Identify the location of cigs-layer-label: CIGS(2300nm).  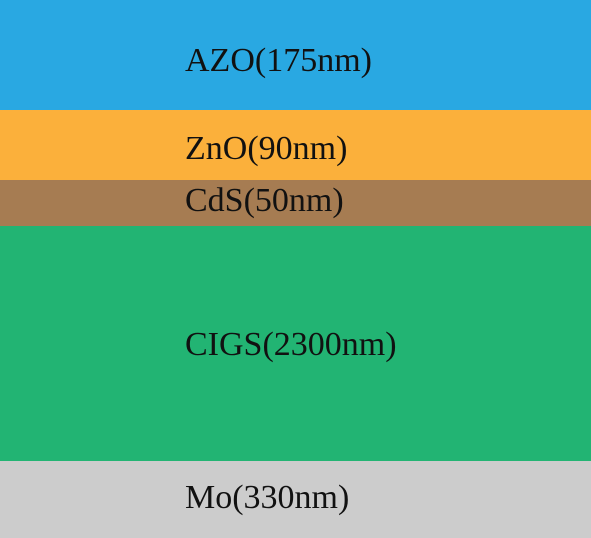
(291, 344).